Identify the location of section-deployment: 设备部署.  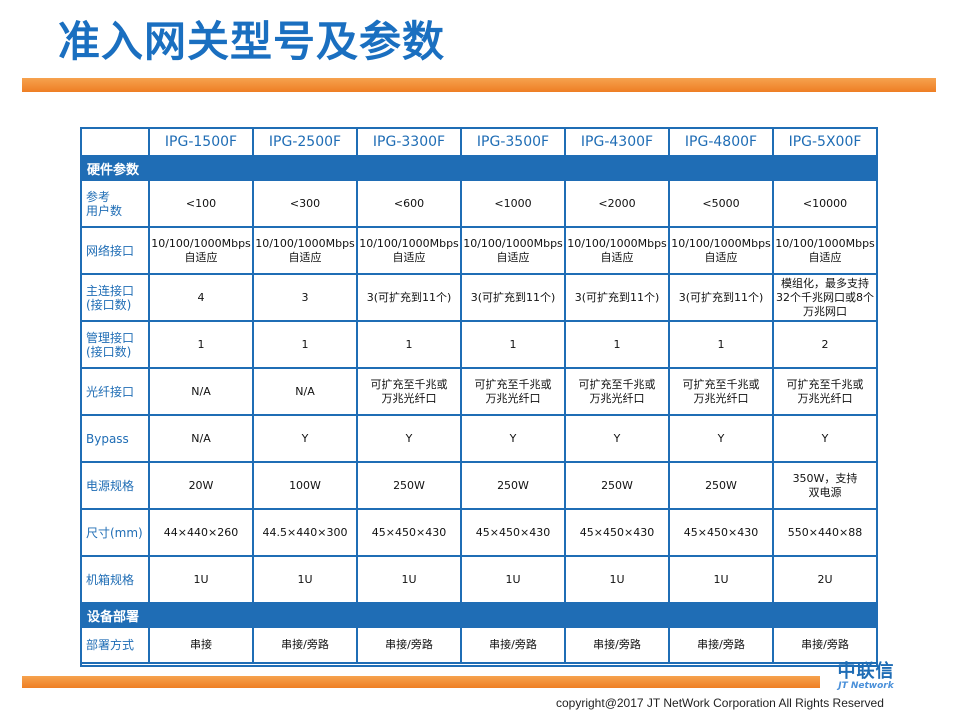
(479, 615).